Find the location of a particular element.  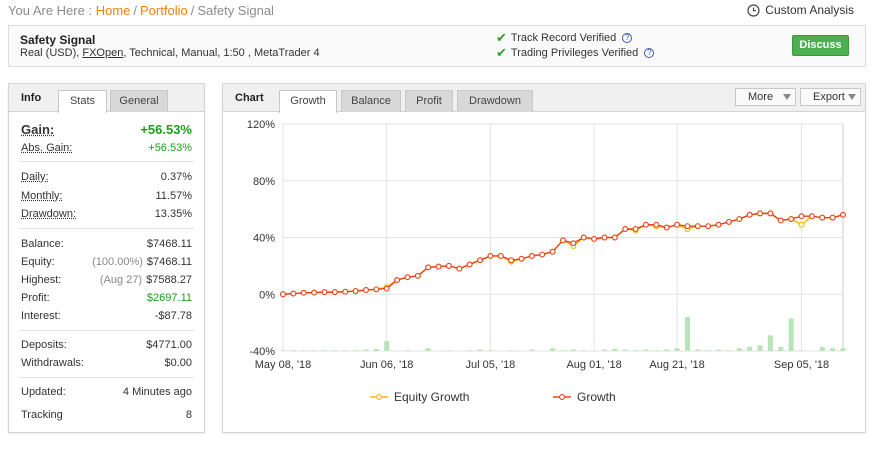

gain-row: Gain: +56.53% is located at coordinates (106, 129).